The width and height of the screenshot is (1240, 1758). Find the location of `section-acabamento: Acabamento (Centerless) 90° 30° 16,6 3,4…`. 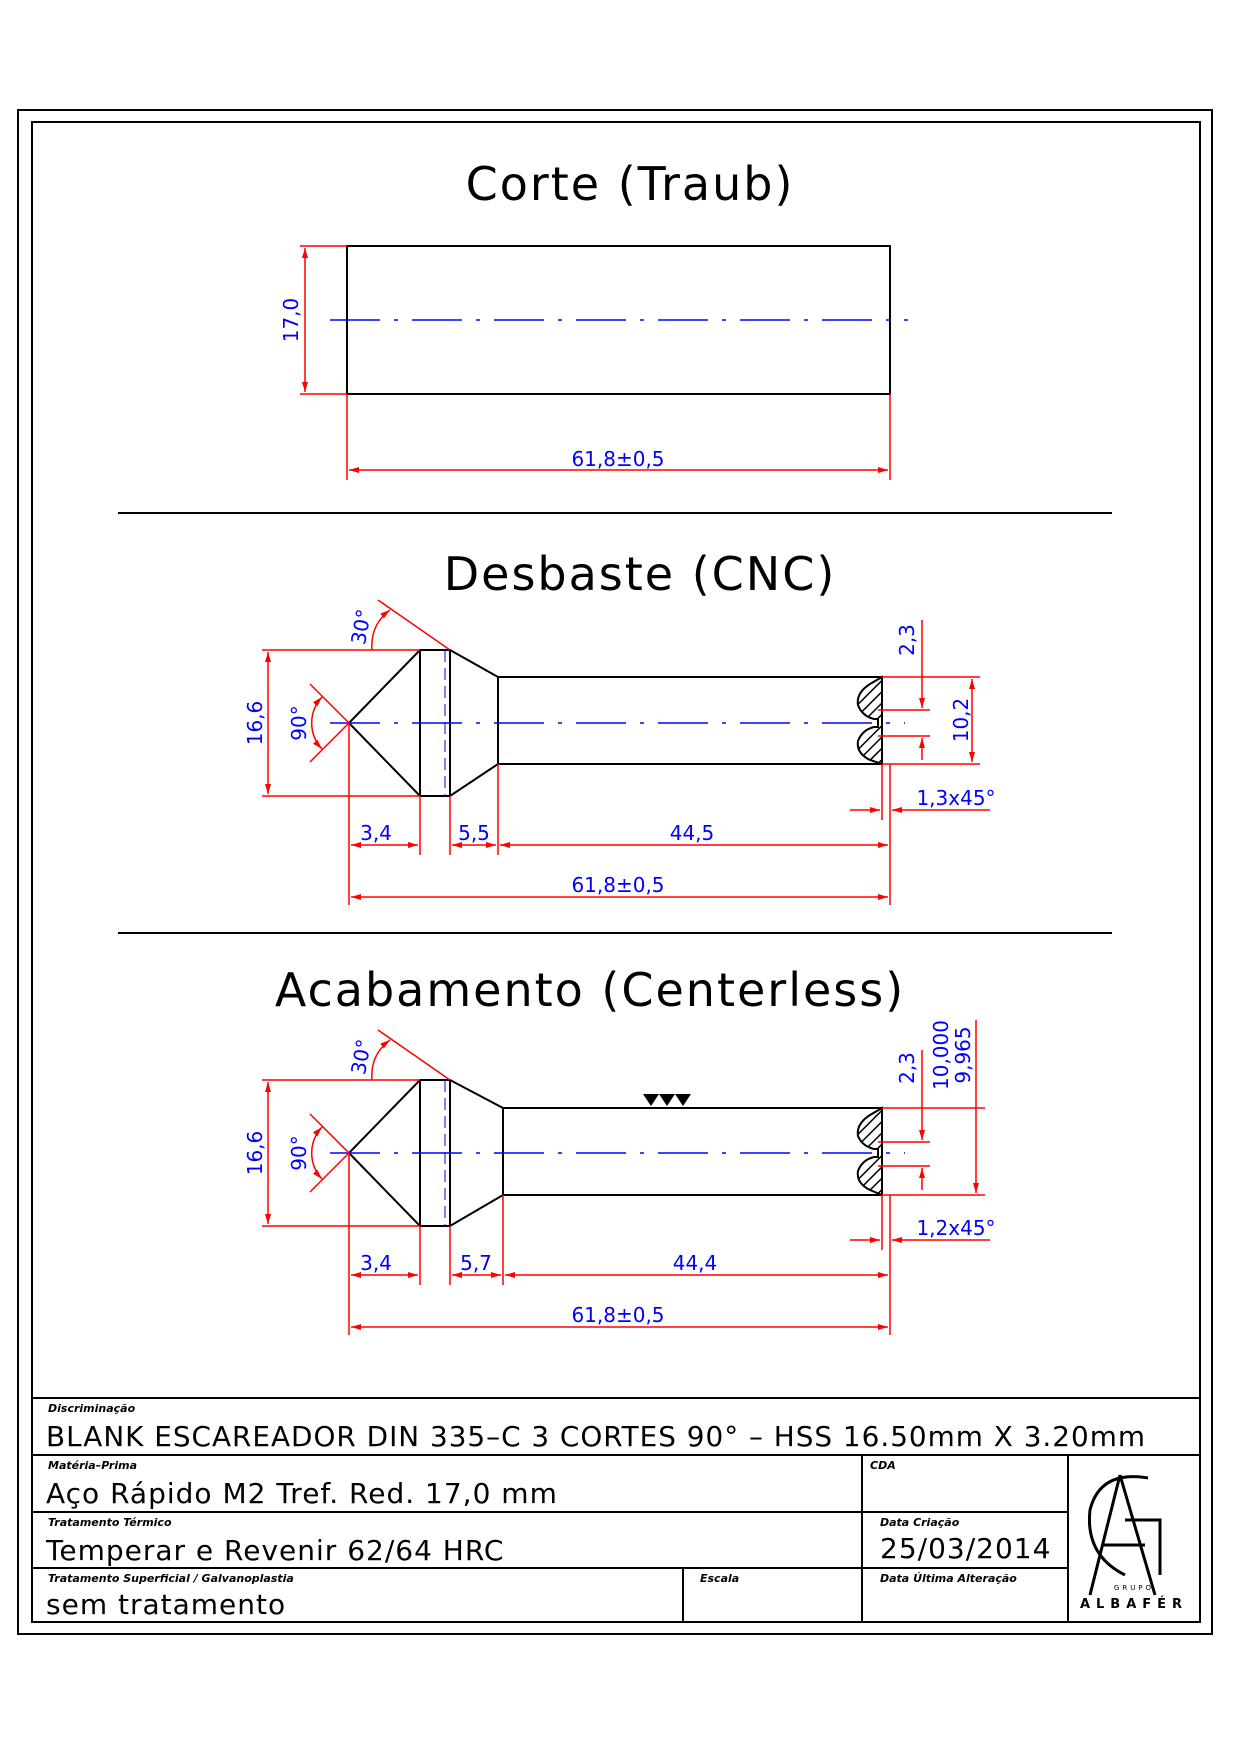

section-acabamento: Acabamento (Centerless) 90° 30° 16,6 3,4… is located at coordinates (619, 1149).